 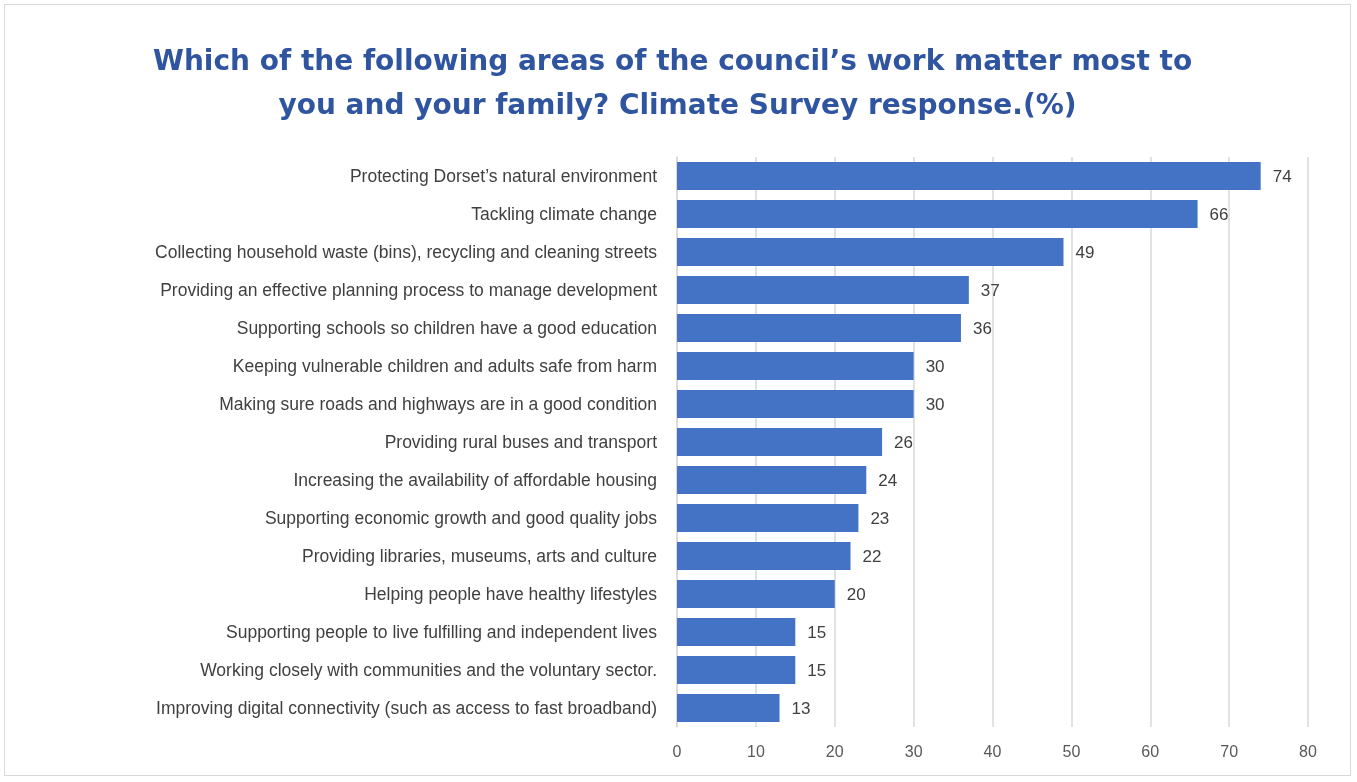 I want to click on y-tick-label: Supporting economic growth and good quality jobs, so click(x=461, y=518).